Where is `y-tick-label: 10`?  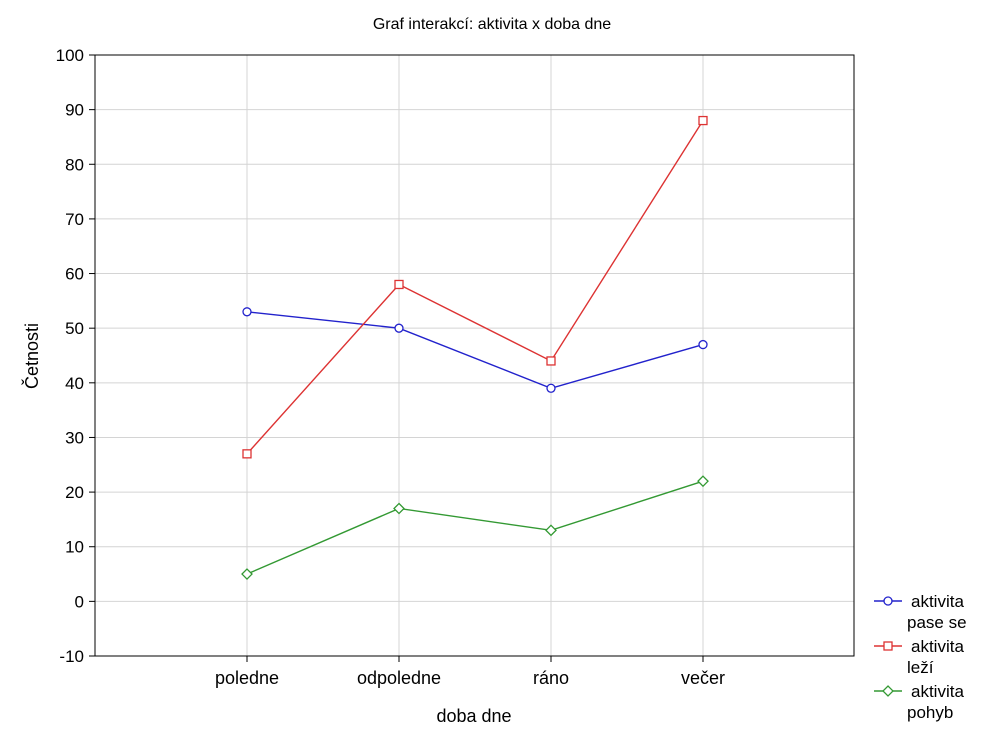
y-tick-label: 10 is located at coordinates (74, 547).